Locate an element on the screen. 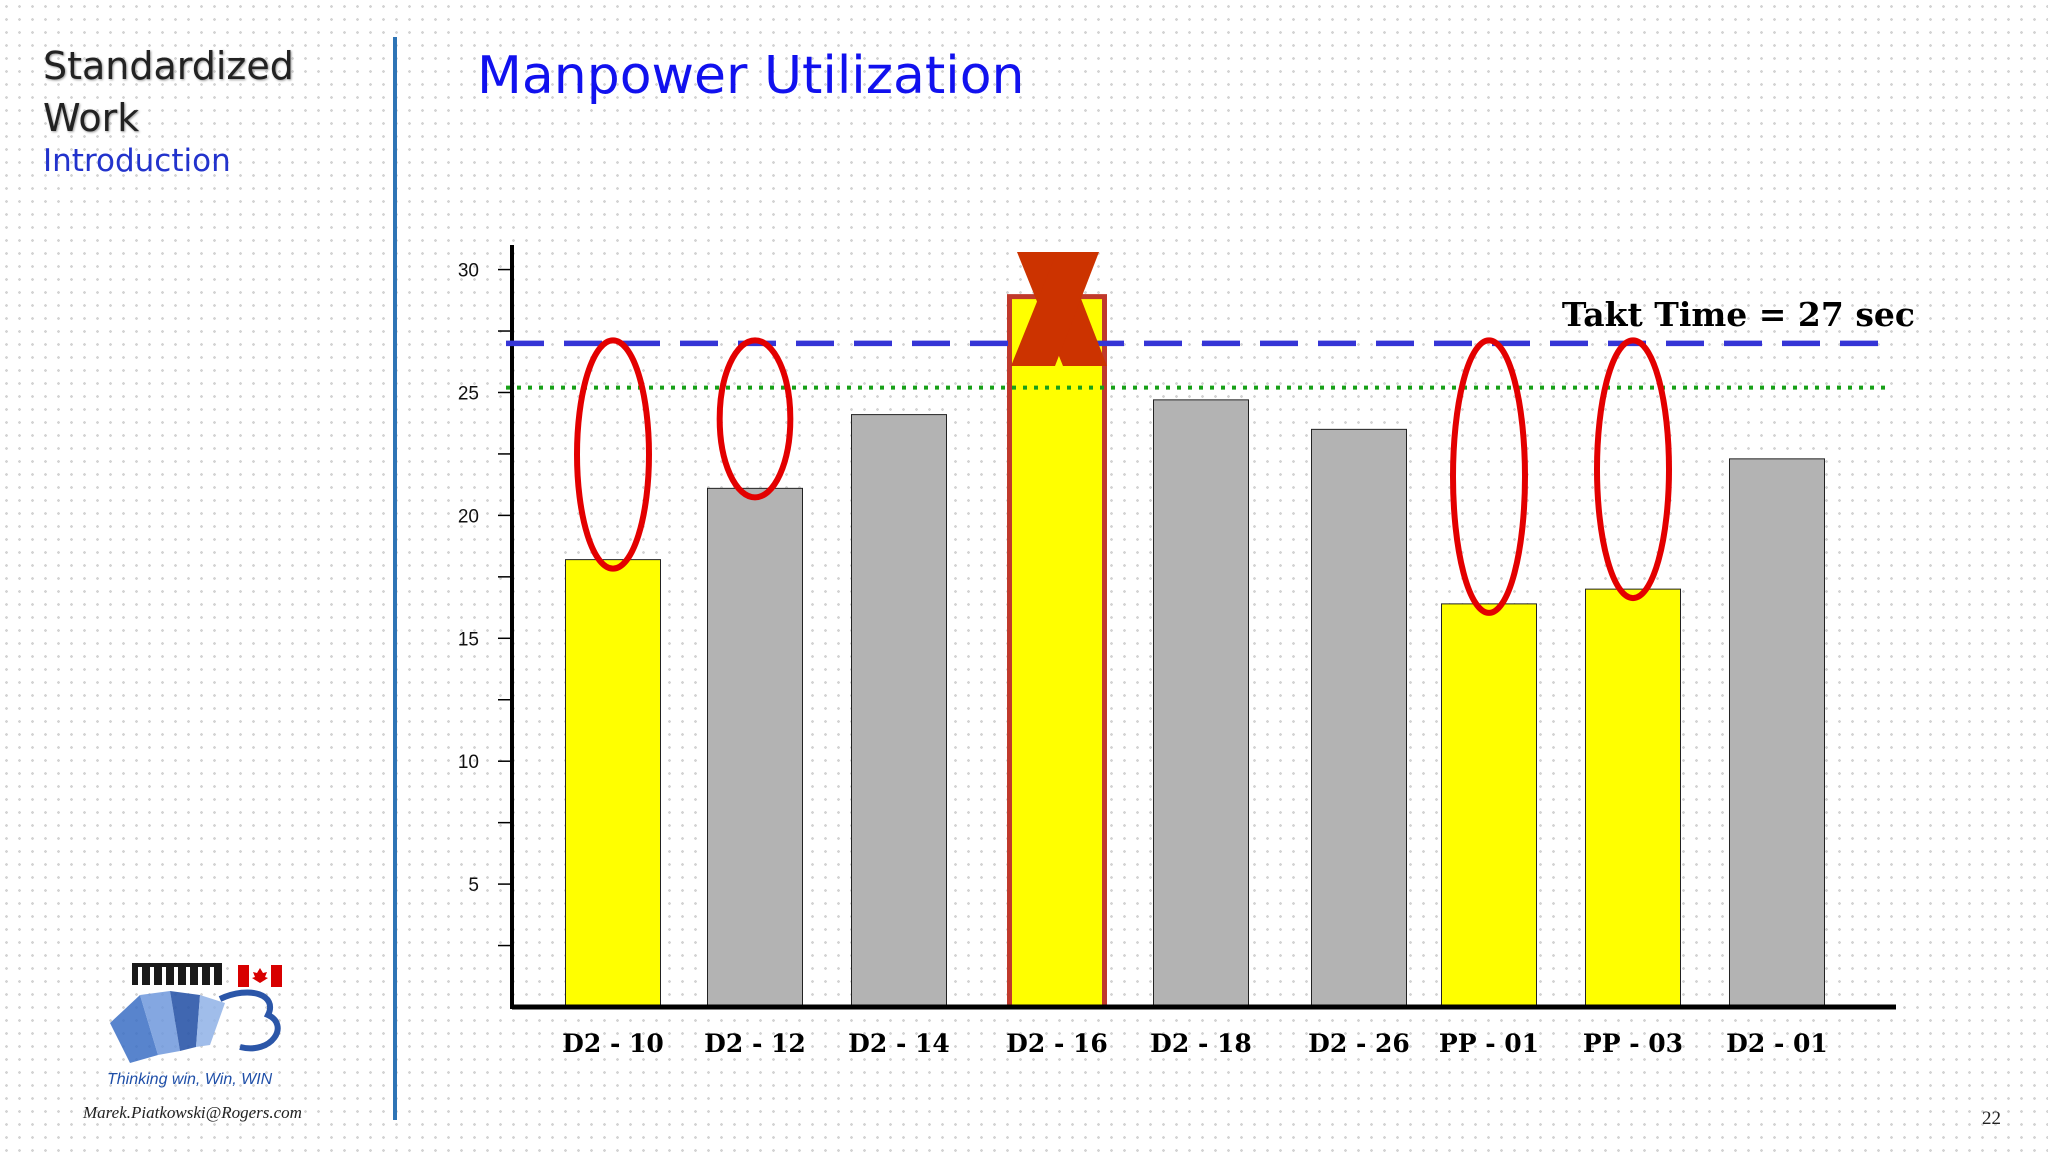 The height and width of the screenshot is (1157, 2048). y-tick-label: 20 is located at coordinates (468, 516).